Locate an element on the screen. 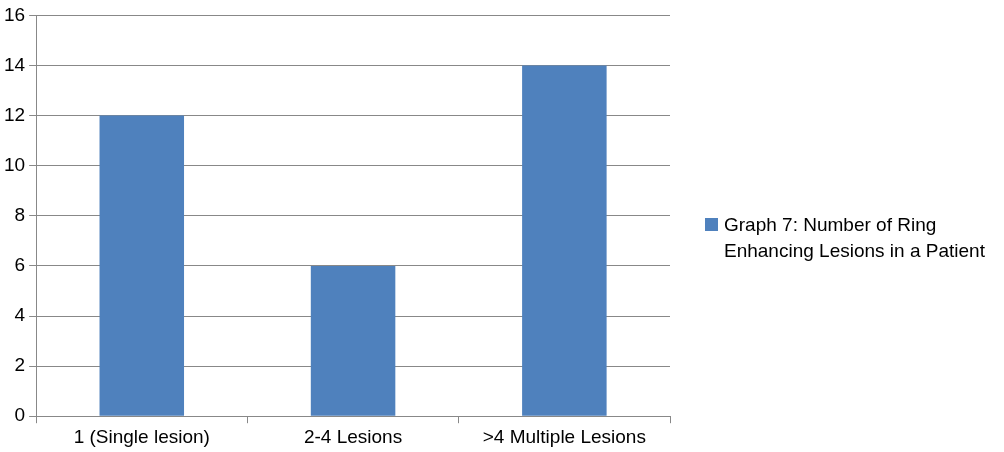 This screenshot has height=452, width=1004. y-tick-label: 14 is located at coordinates (14, 64).